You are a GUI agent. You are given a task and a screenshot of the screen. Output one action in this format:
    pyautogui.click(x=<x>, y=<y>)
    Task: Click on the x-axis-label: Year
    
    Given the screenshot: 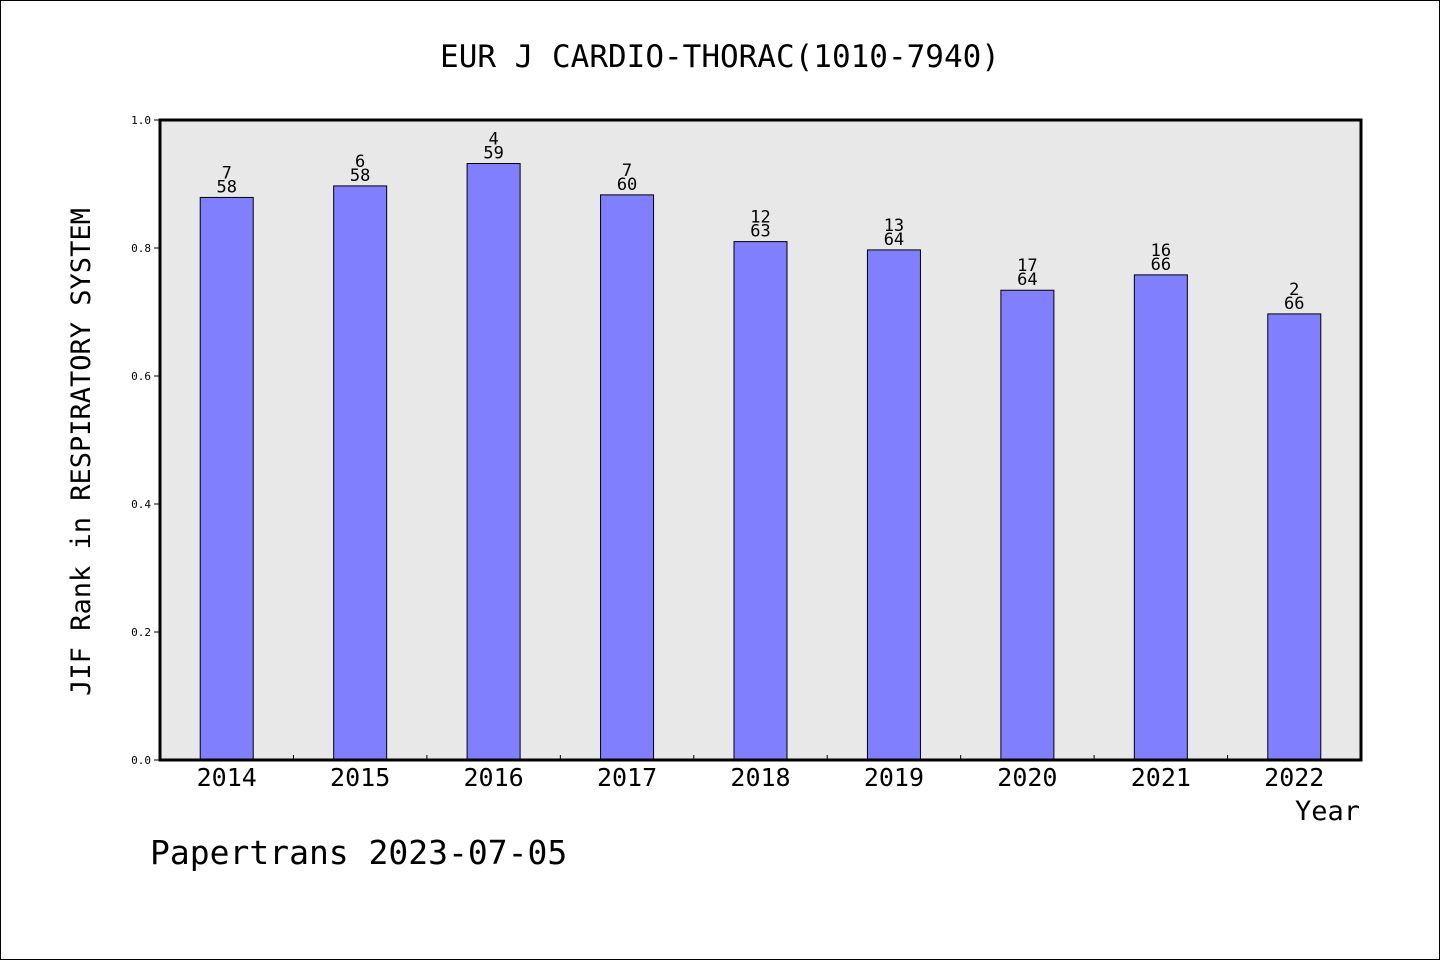 What is the action you would take?
    pyautogui.click(x=1327, y=811)
    